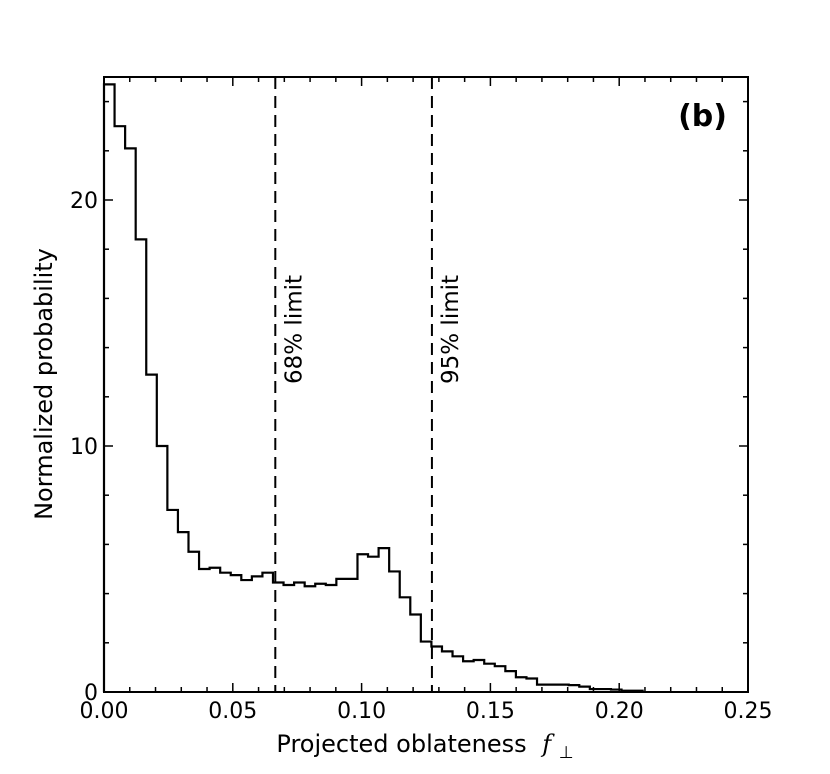  Describe the element at coordinates (451, 329) in the screenshot. I see `reference-line-label-2: 95% limit` at that location.